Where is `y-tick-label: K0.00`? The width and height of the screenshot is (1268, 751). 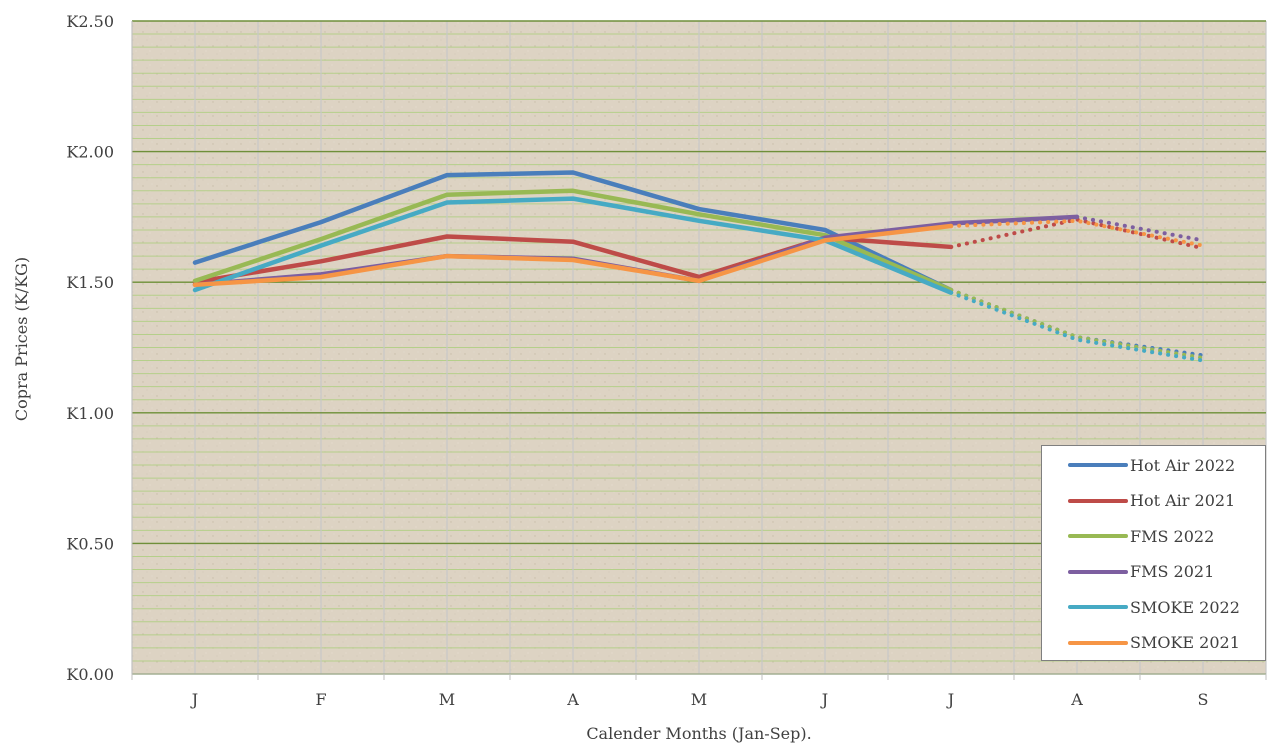 y-tick-label: K0.00 is located at coordinates (90, 674).